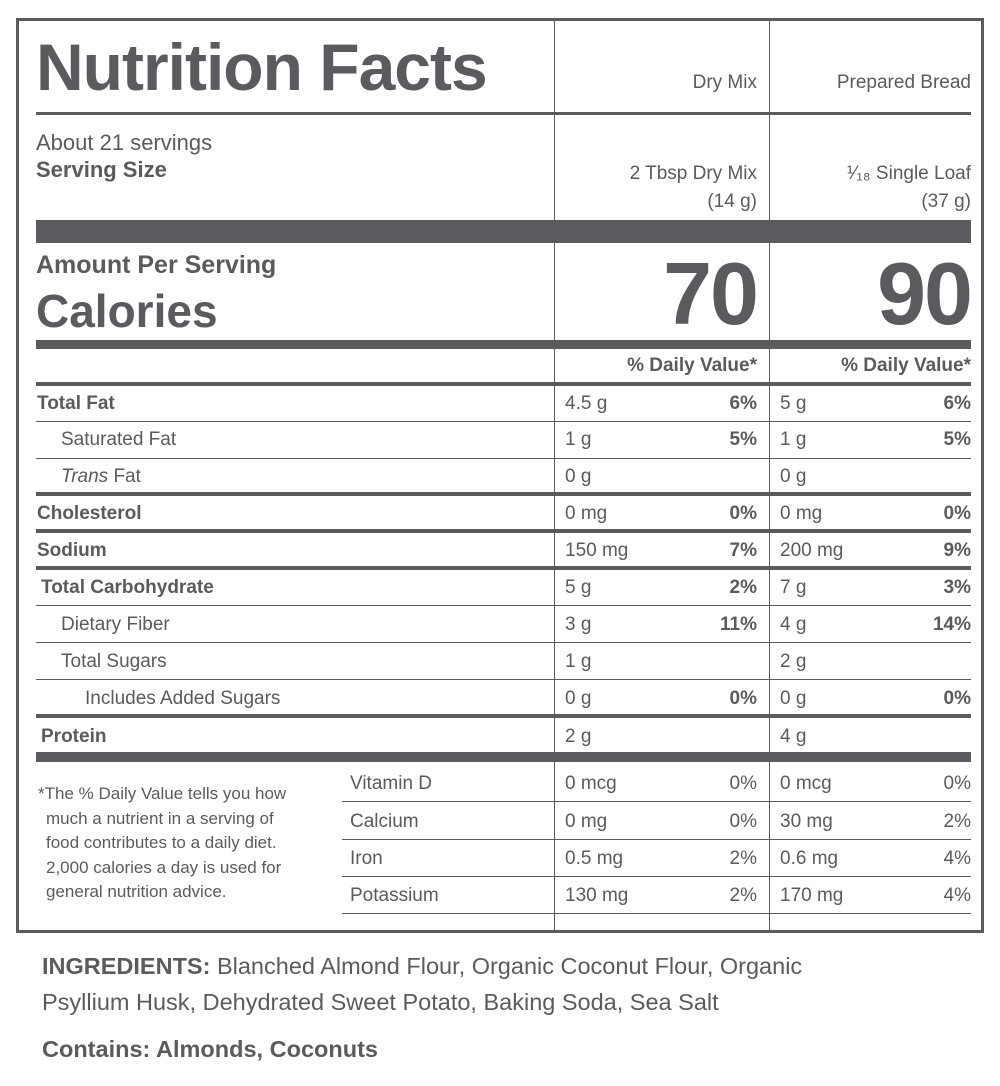 This screenshot has height=1086, width=1000. I want to click on vitamin-amount: 0 mcg, so click(591, 783).